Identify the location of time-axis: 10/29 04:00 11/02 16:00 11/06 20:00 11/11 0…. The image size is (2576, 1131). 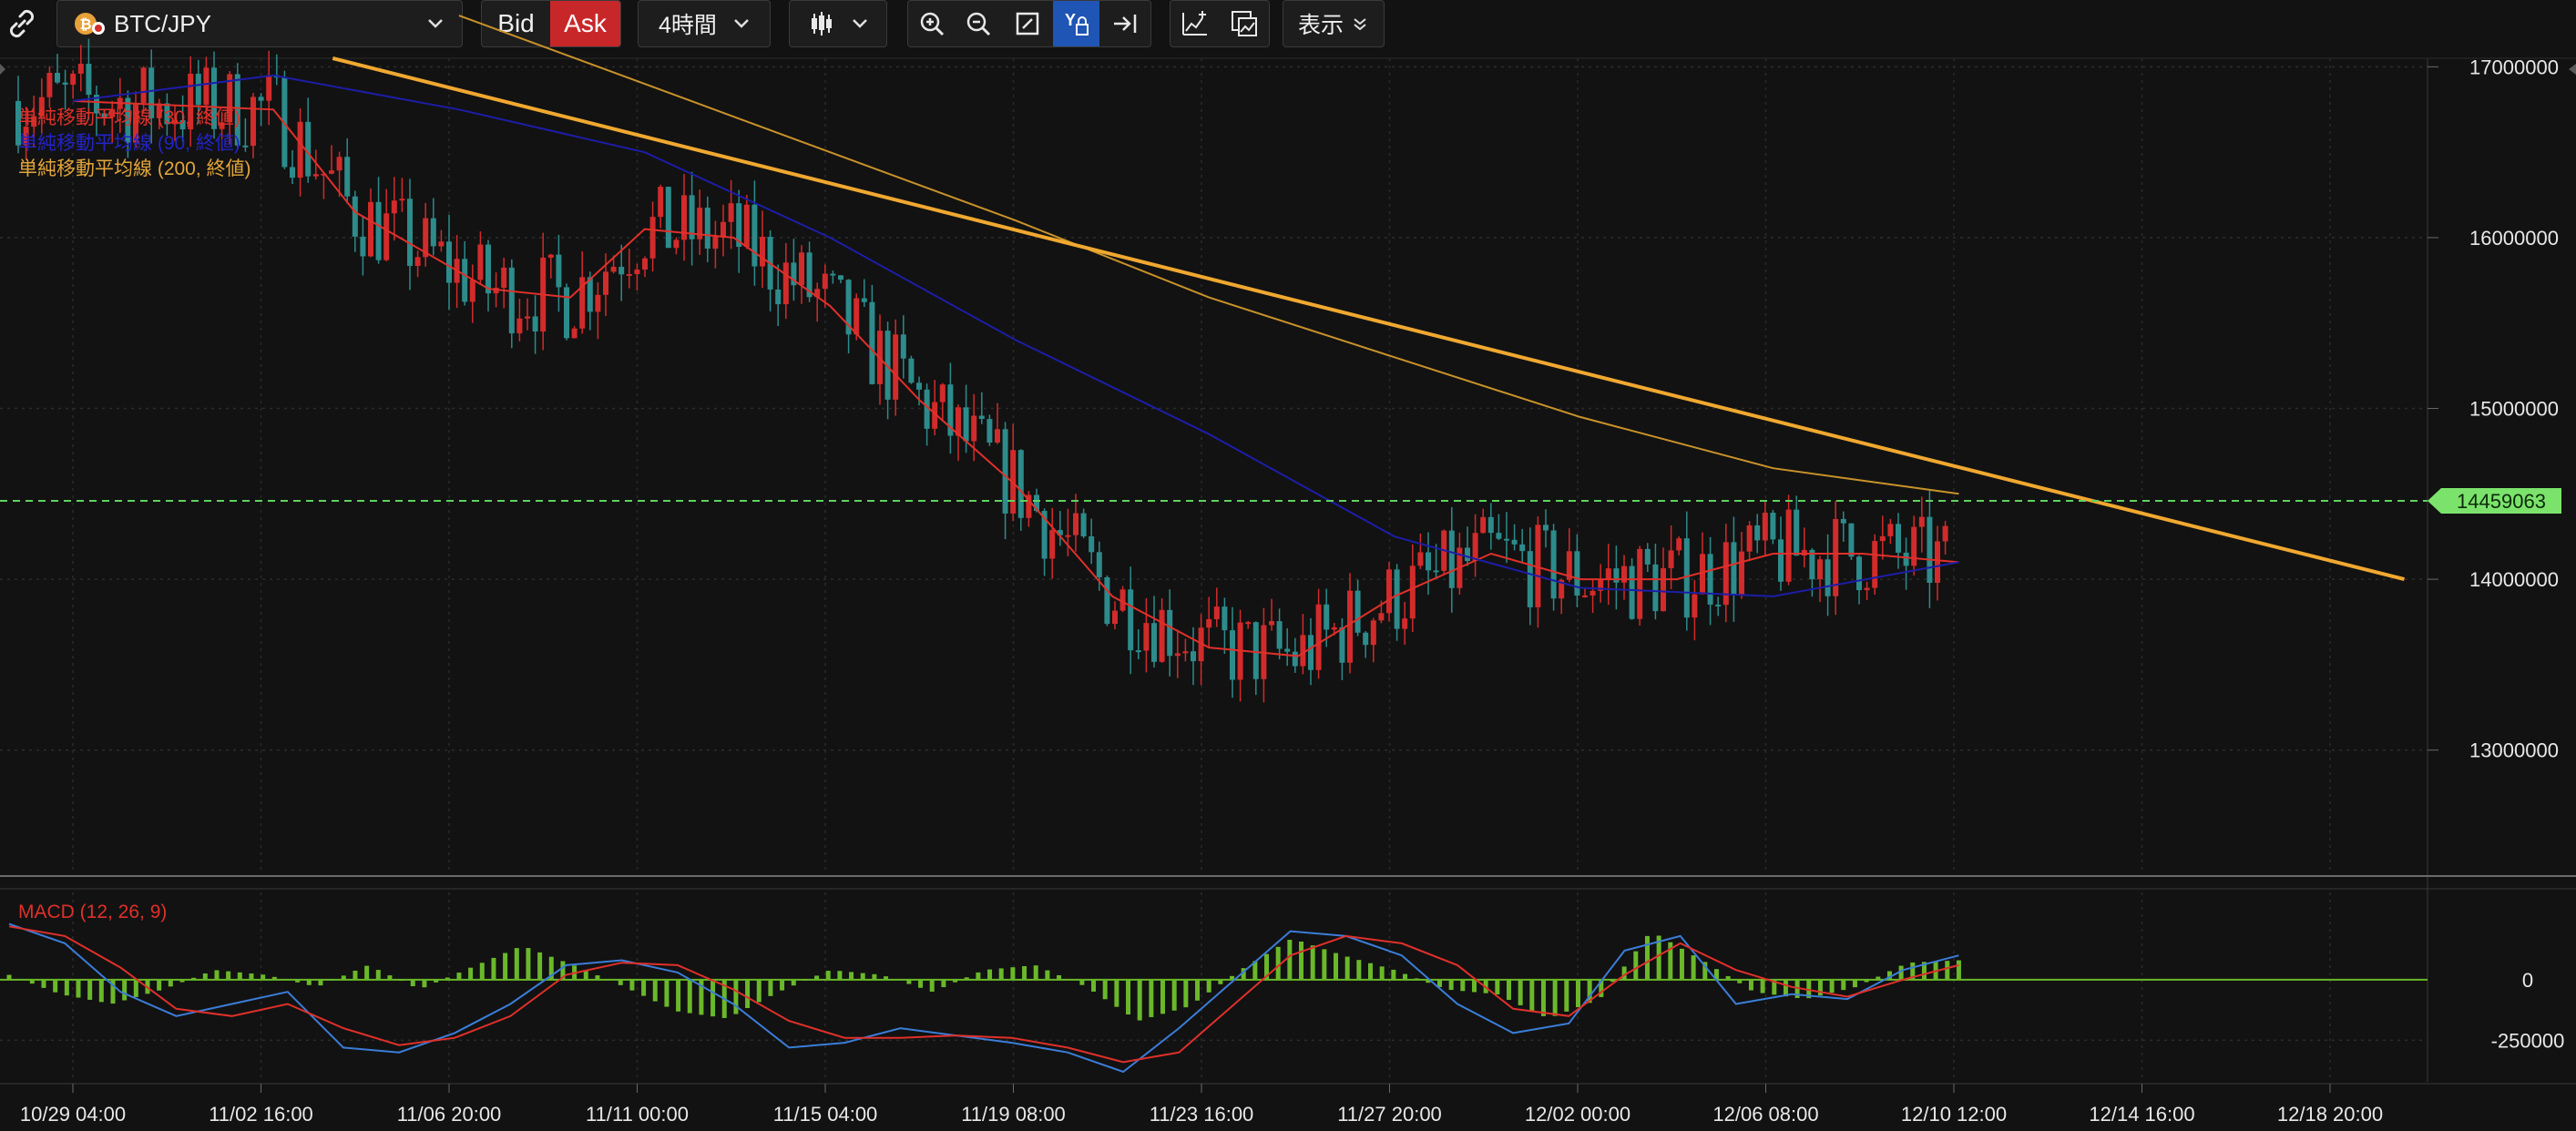
(1201, 1105).